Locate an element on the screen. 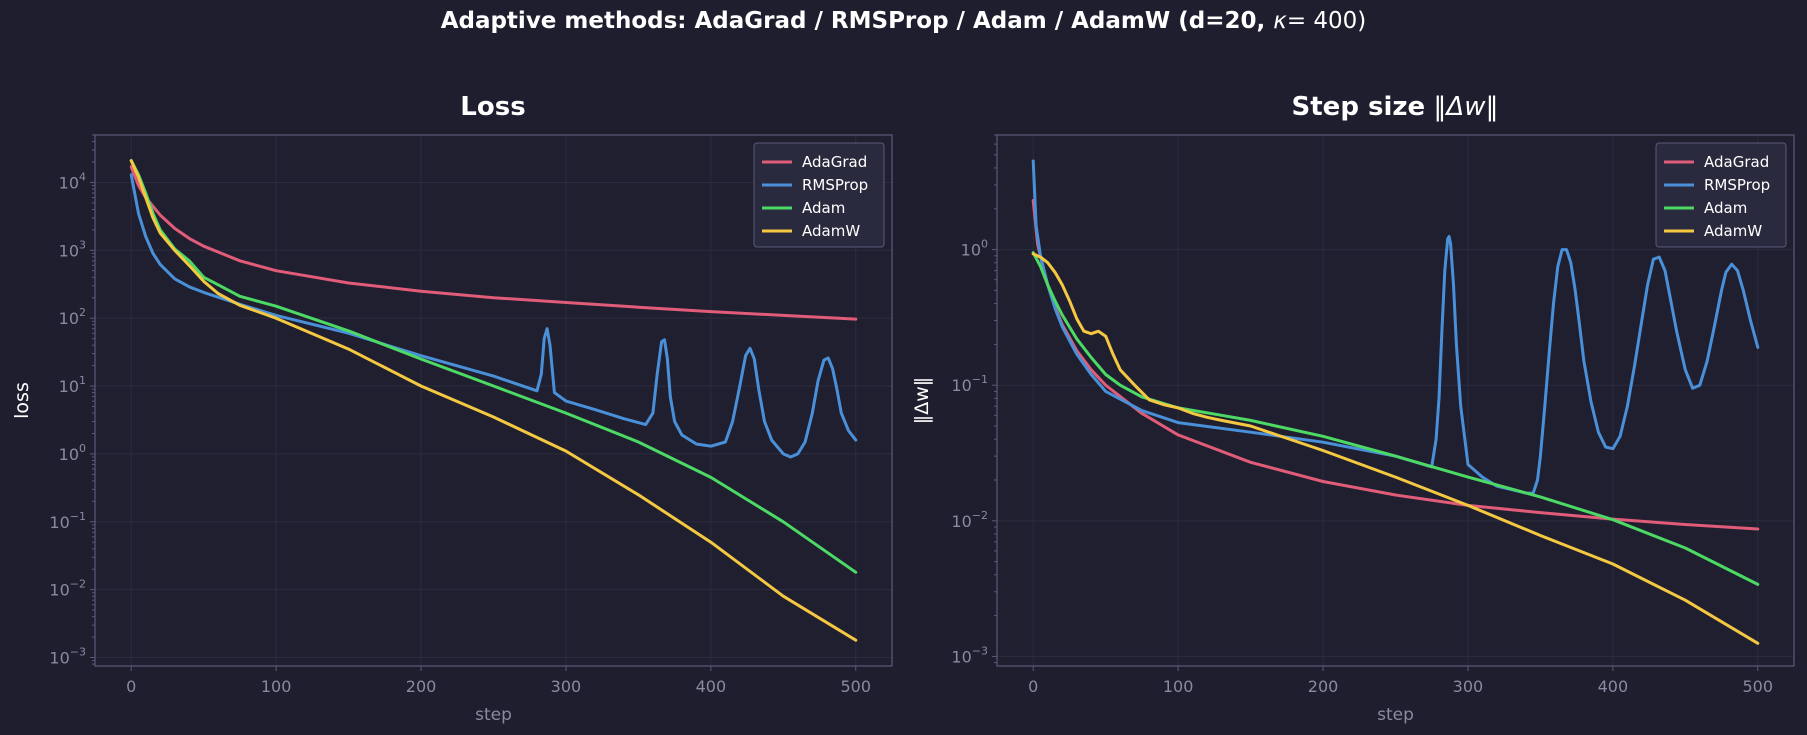 This screenshot has width=1807, height=735. y-tick-label: 10² is located at coordinates (72, 317).